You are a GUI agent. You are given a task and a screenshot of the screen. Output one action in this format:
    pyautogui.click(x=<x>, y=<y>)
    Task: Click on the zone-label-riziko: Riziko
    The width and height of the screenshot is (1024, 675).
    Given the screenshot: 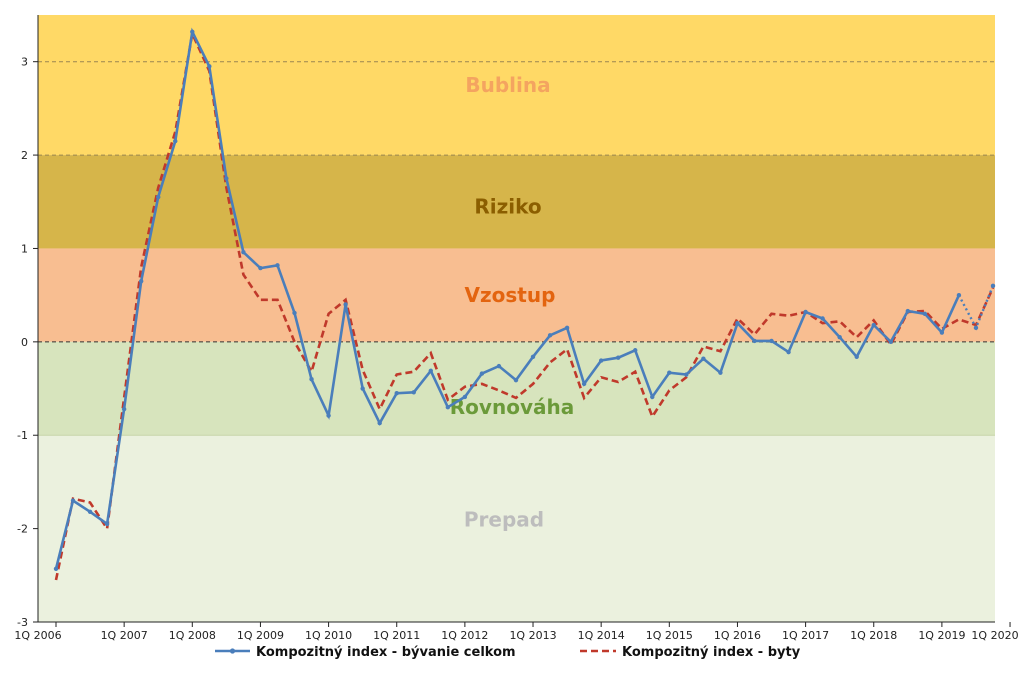 What is the action you would take?
    pyautogui.click(x=507, y=206)
    